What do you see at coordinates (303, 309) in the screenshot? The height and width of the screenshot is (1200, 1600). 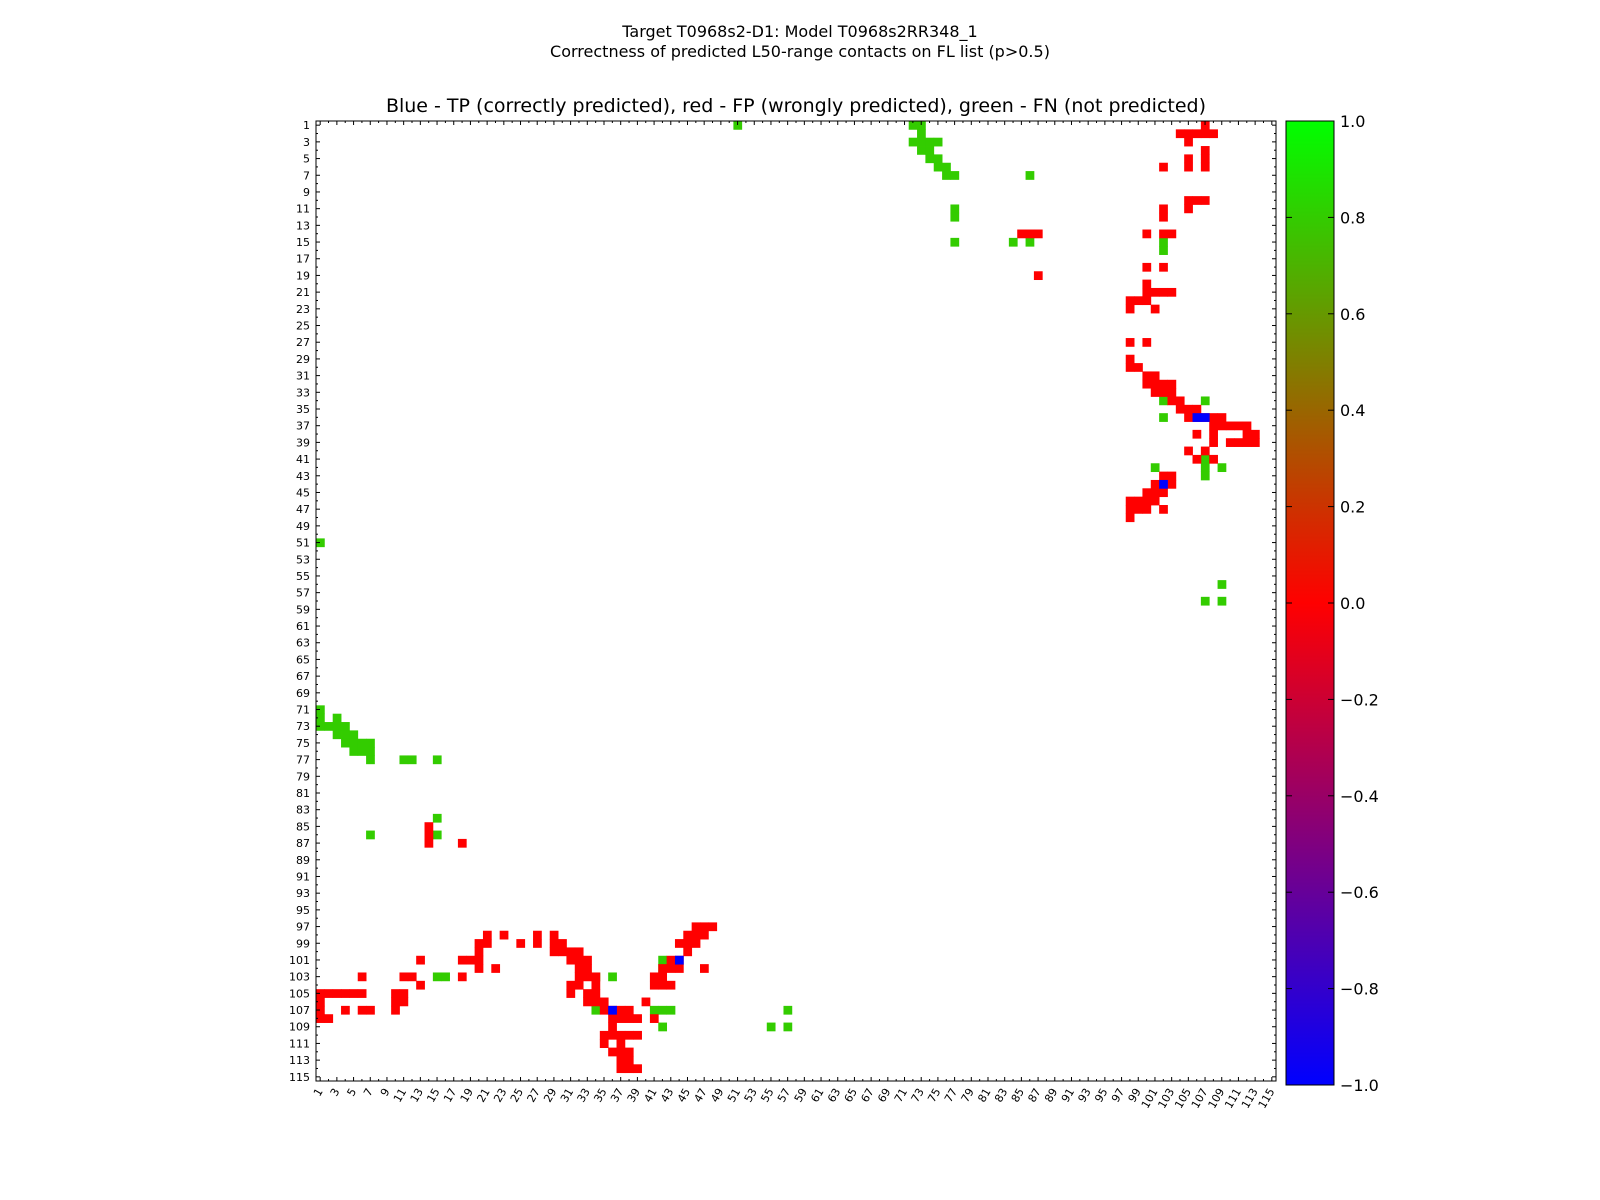 I see `y-tick-label: 23` at bounding box center [303, 309].